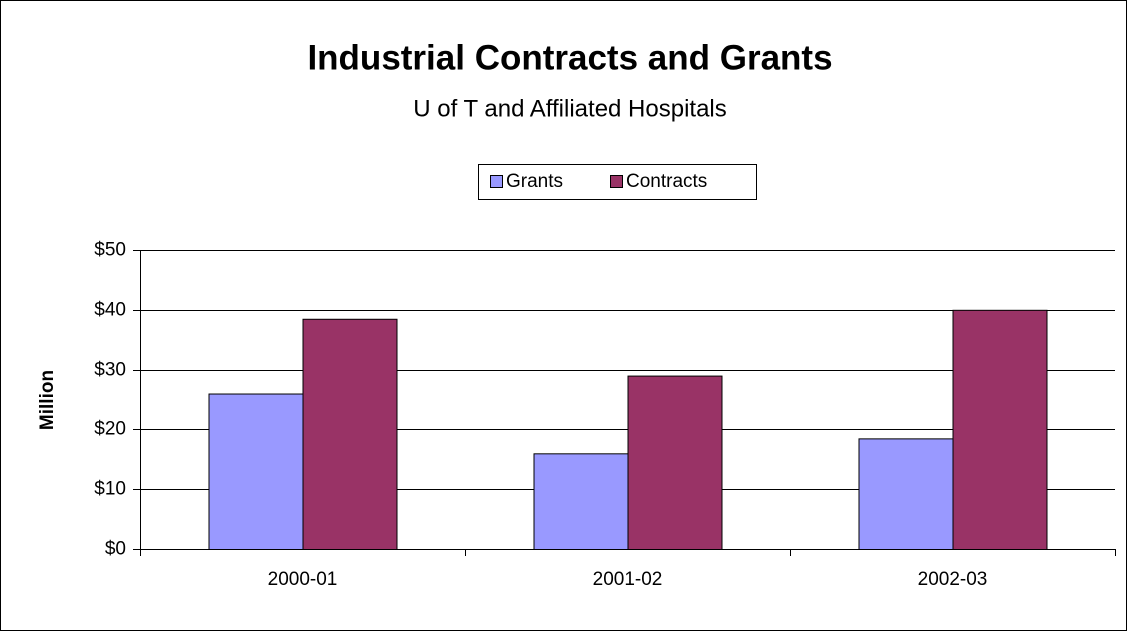 The image size is (1127, 631). What do you see at coordinates (47, 400) in the screenshot?
I see `y-axis-label: Million` at bounding box center [47, 400].